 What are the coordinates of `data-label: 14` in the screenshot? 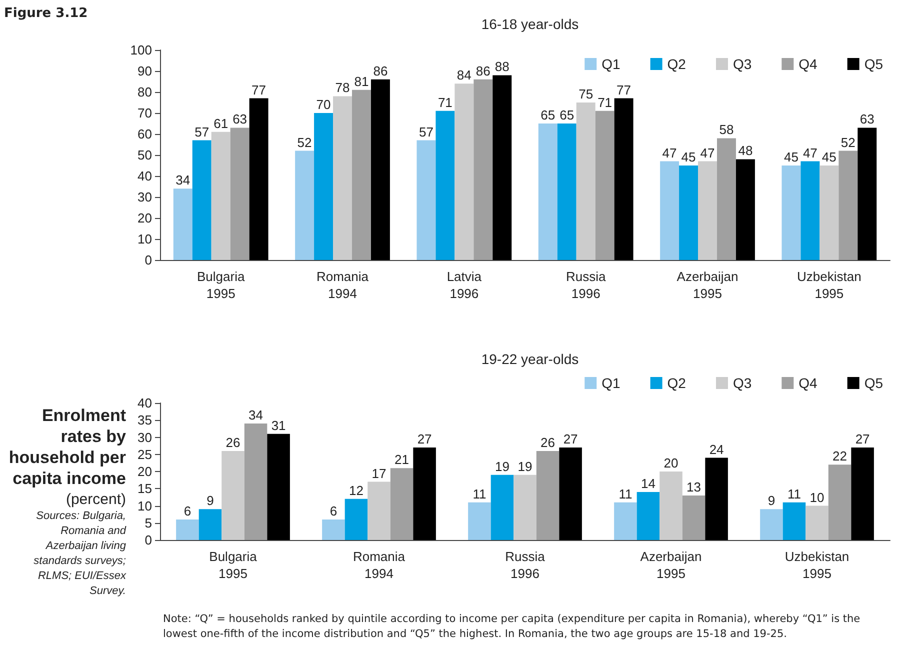 It's located at (648, 484).